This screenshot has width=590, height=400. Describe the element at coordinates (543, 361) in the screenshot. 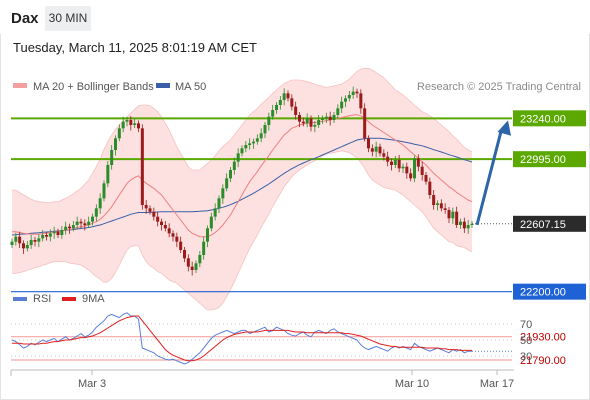

I see `level-label-21790.00: 21790.00` at that location.